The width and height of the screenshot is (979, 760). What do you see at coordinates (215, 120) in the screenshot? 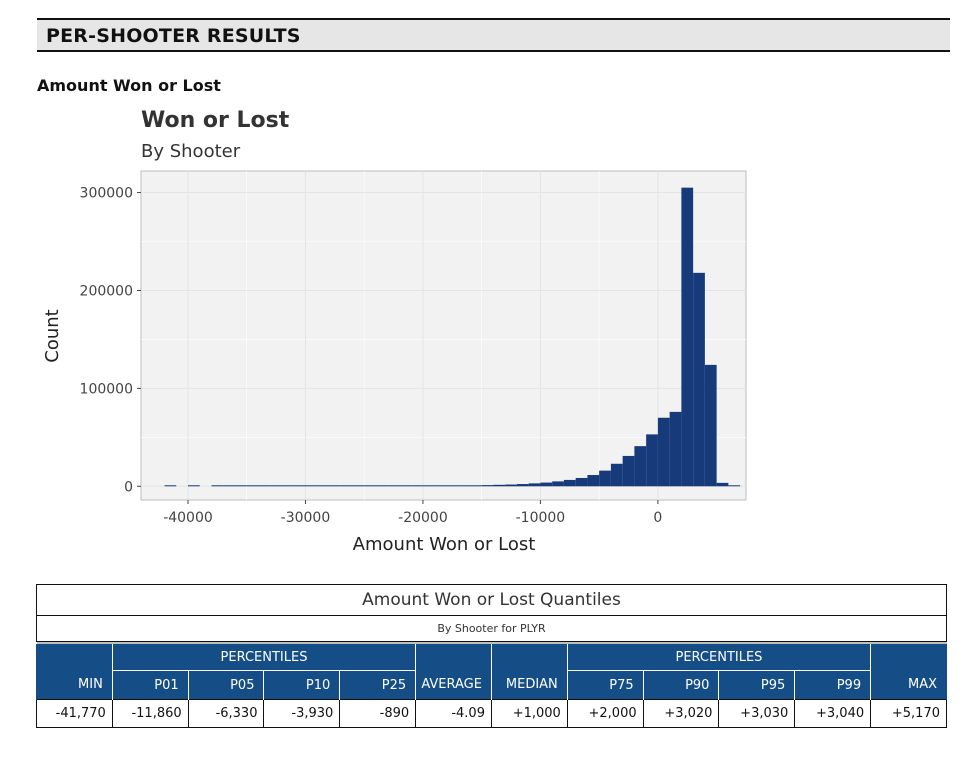
I see `chart-title: Won or Lost` at bounding box center [215, 120].